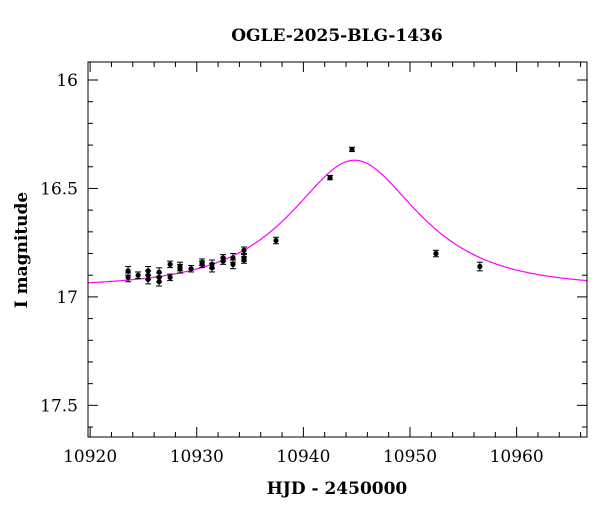  Describe the element at coordinates (59, 406) in the screenshot. I see `y-tick-label: 17.5` at that location.